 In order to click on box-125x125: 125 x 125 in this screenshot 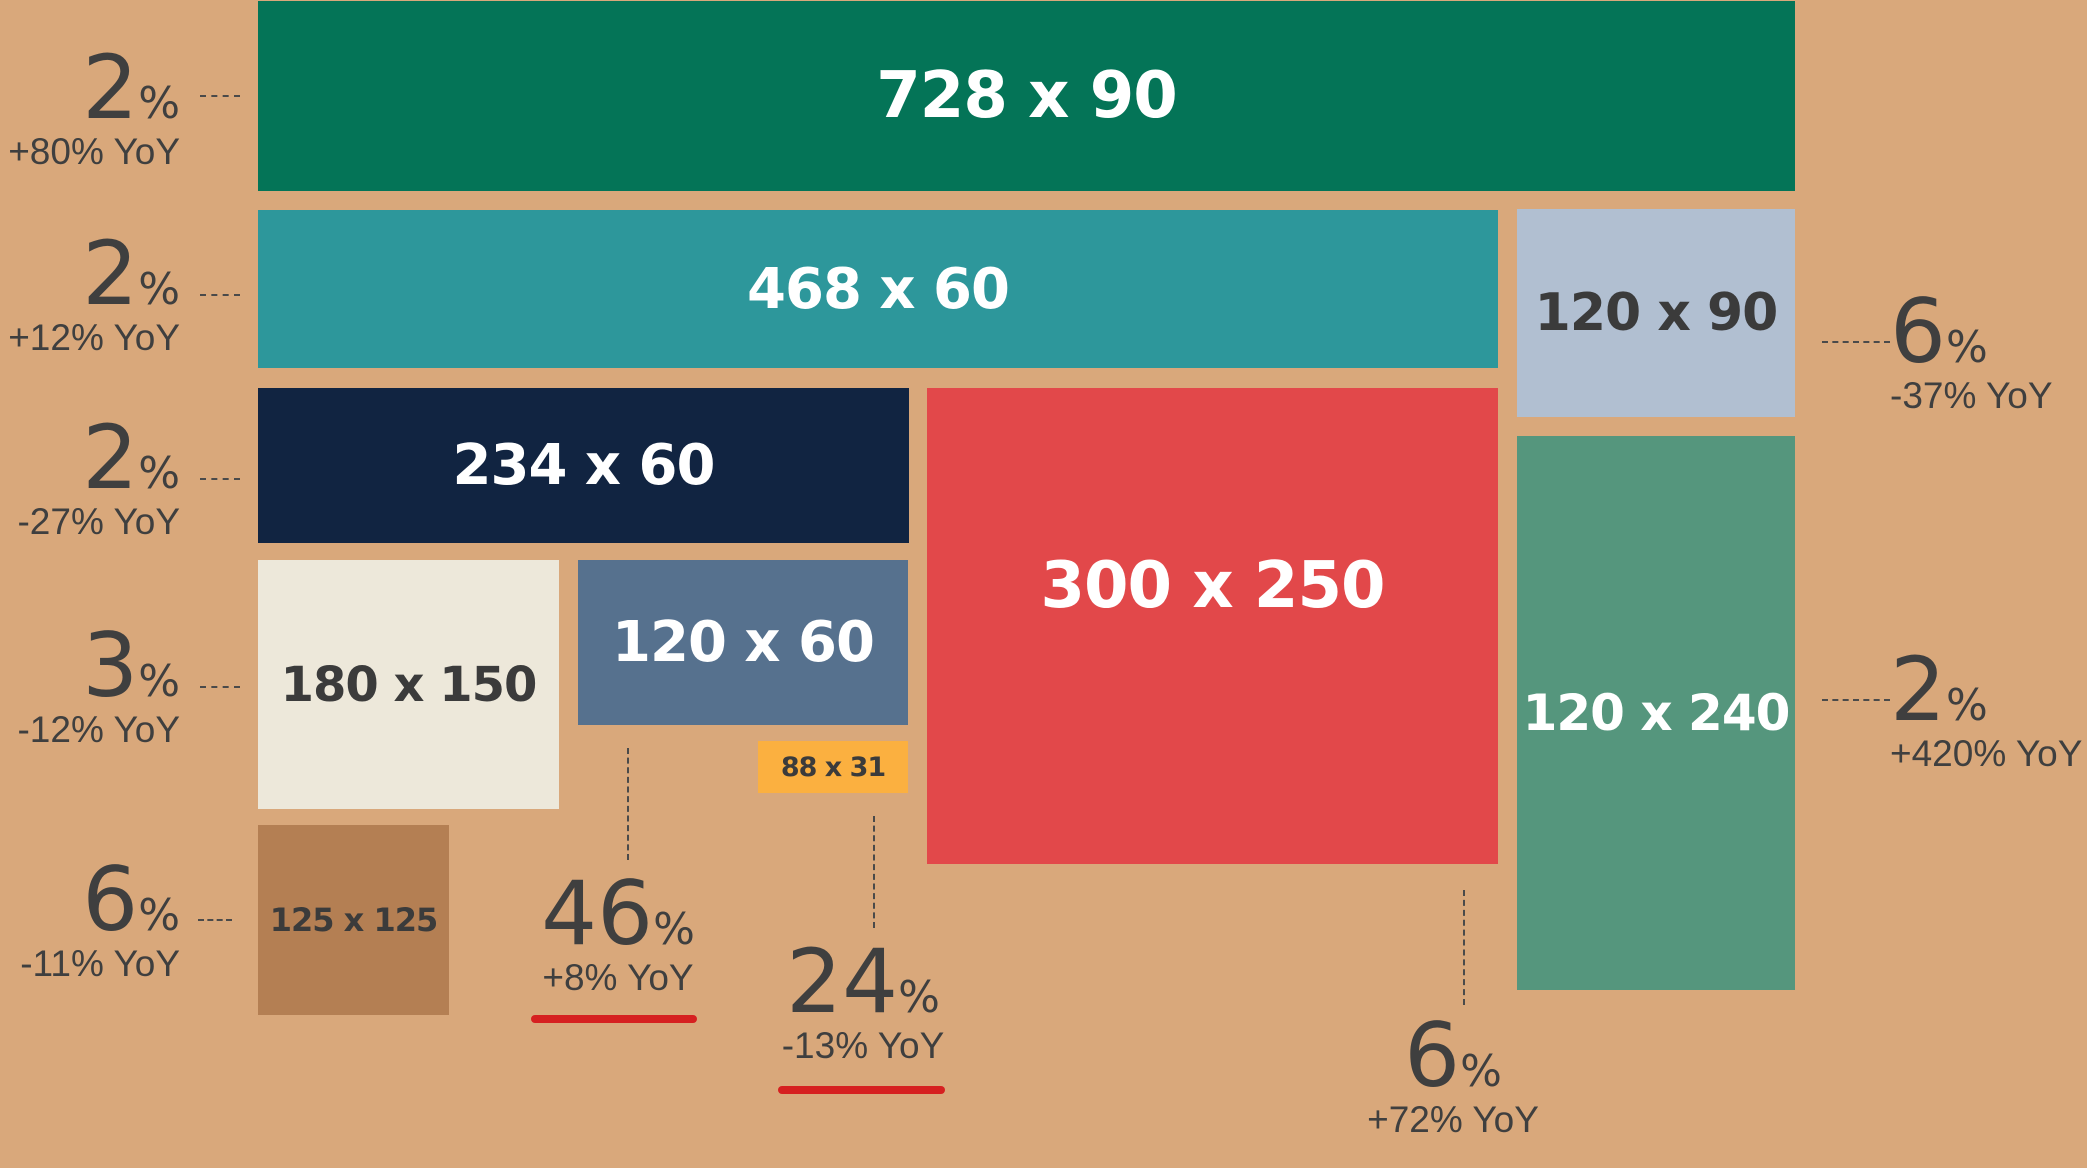, I will do `click(353, 920)`.